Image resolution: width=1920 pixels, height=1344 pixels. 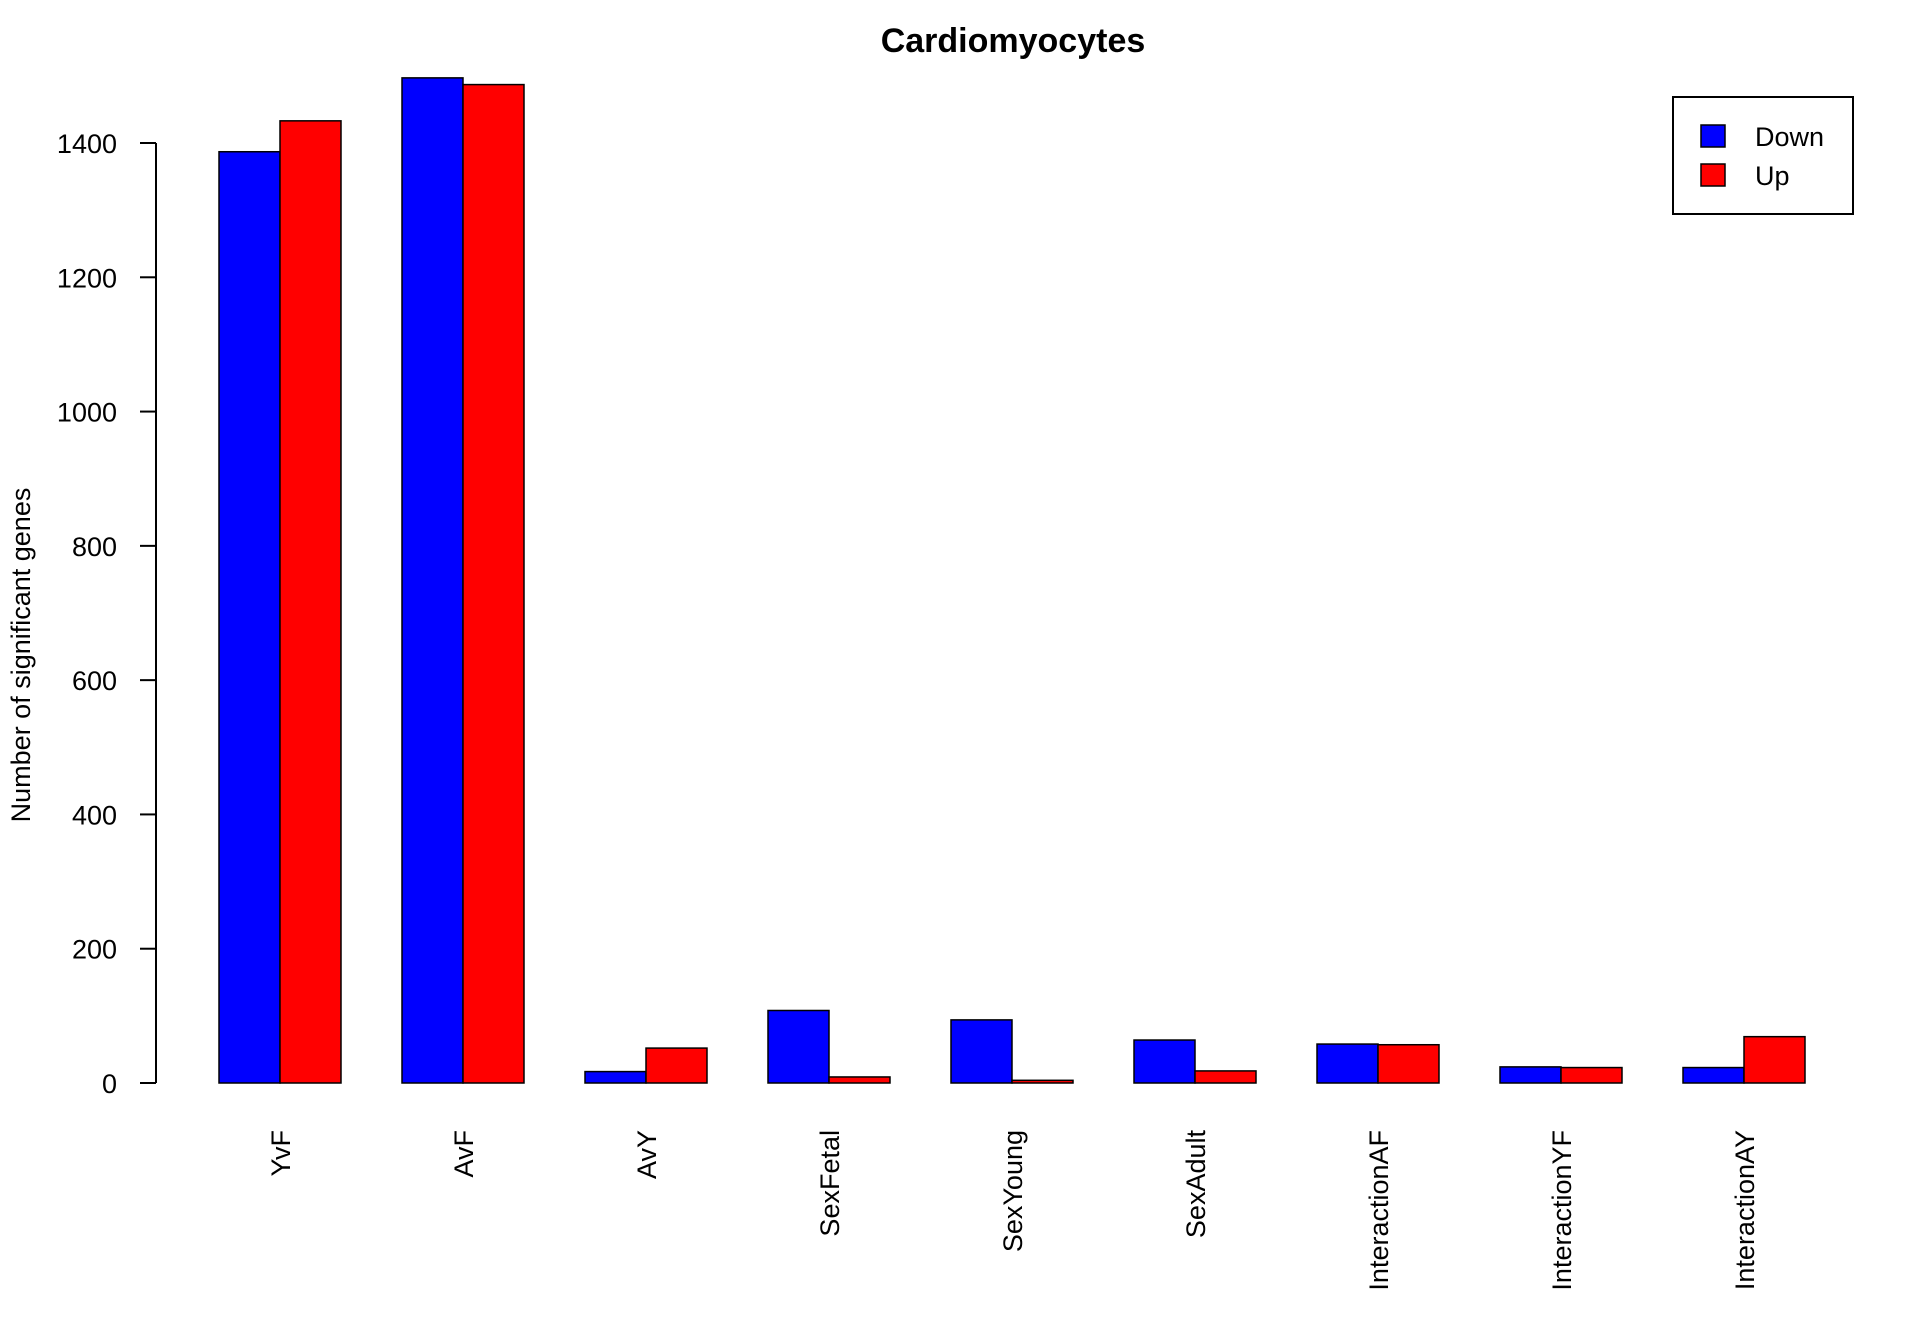 What do you see at coordinates (1225, 1077) in the screenshot?
I see `bar-up-sexadult` at bounding box center [1225, 1077].